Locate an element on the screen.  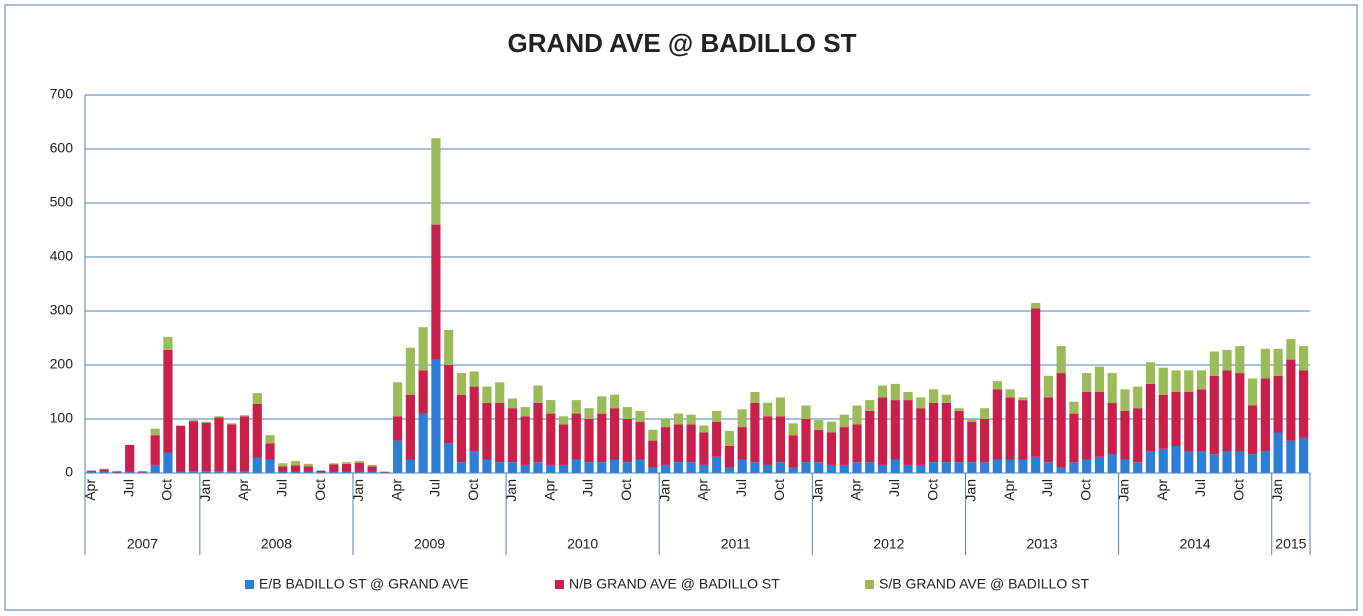
y-tick-label: 0 is located at coordinates (69, 472).